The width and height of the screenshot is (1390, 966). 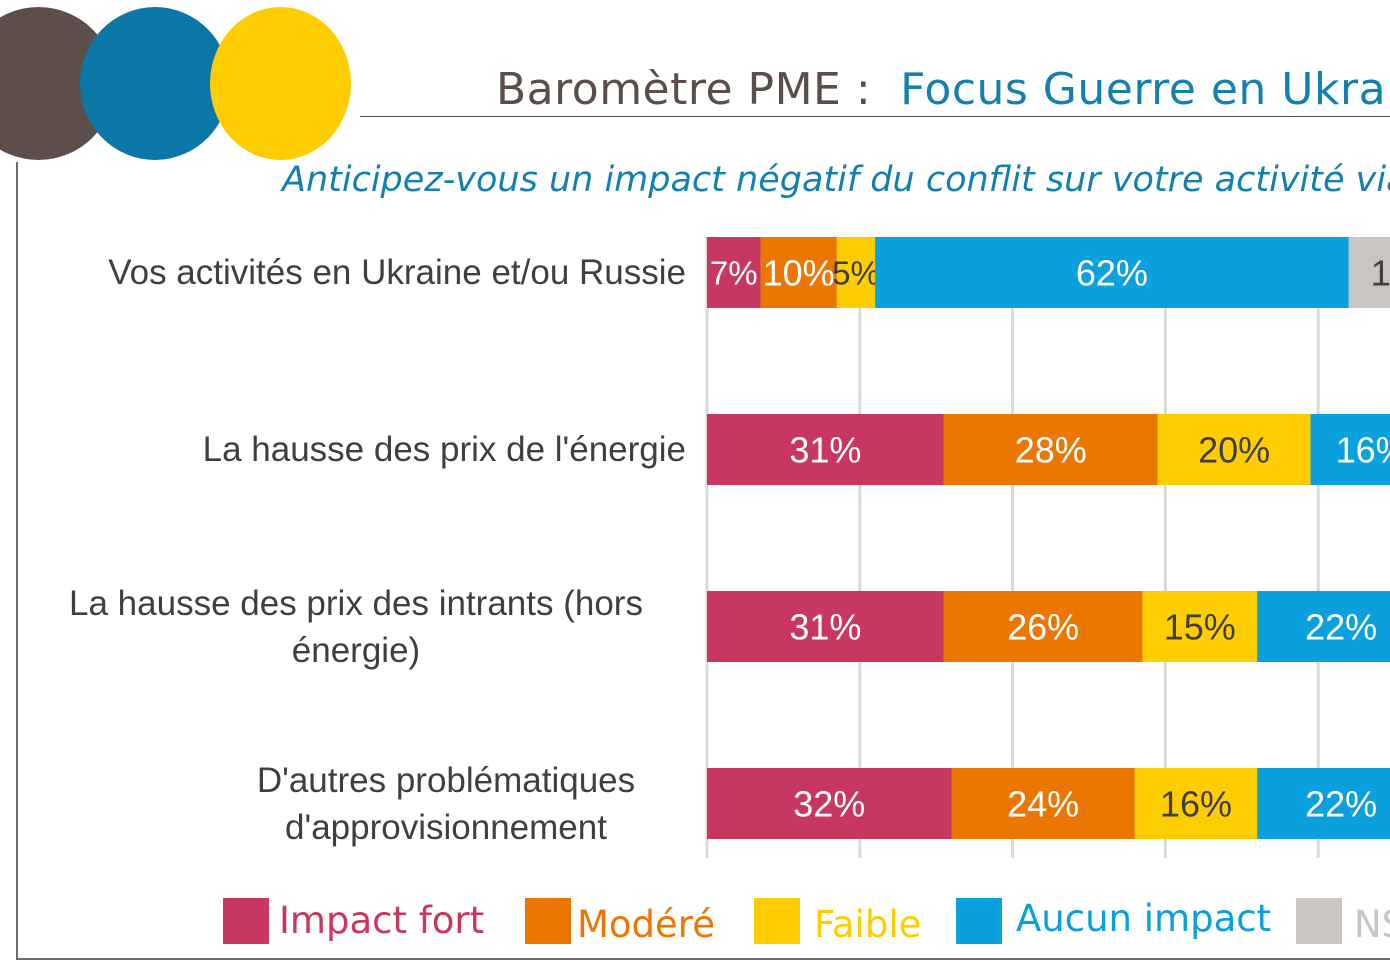 What do you see at coordinates (155, 83) in the screenshot?
I see `teal-circle-logo` at bounding box center [155, 83].